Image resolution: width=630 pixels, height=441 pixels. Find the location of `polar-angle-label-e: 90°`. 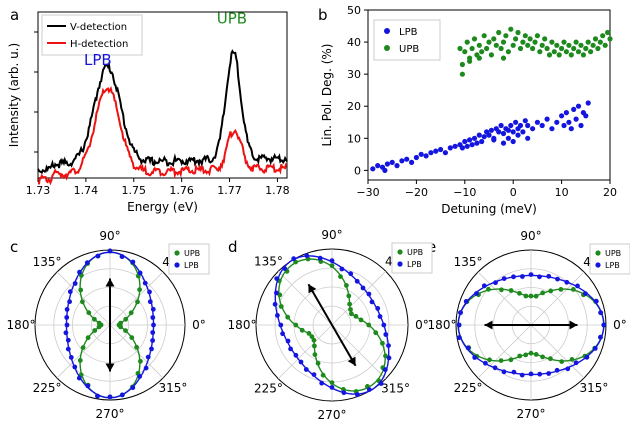

polar-angle-label-e: 90° is located at coordinates (530, 236).